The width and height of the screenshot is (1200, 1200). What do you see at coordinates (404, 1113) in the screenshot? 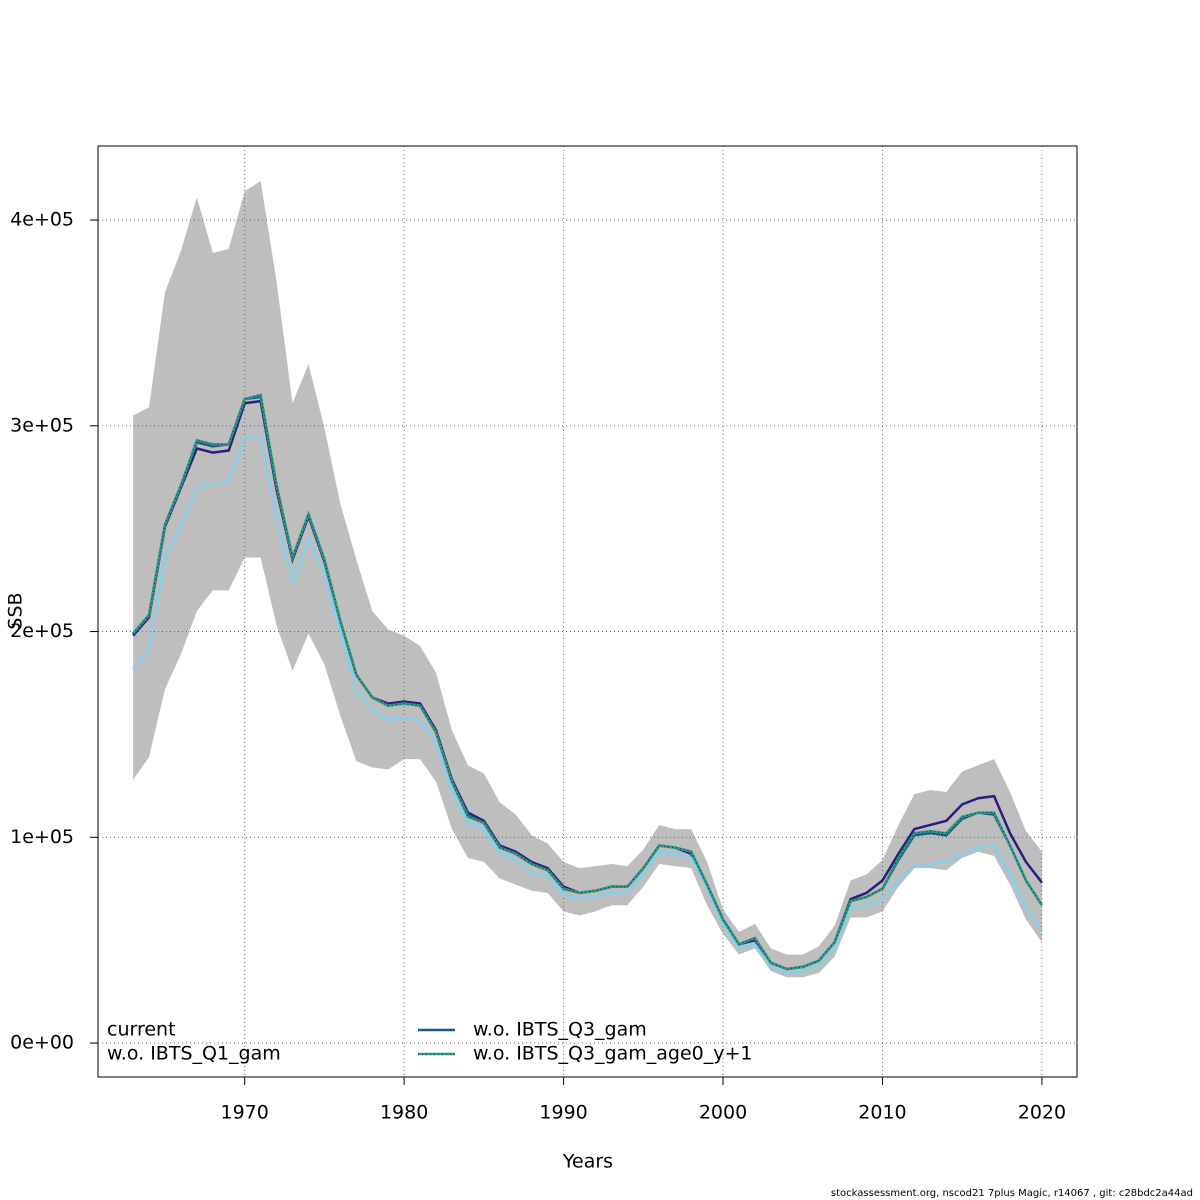
I see `x-tick-label: 1980` at bounding box center [404, 1113].